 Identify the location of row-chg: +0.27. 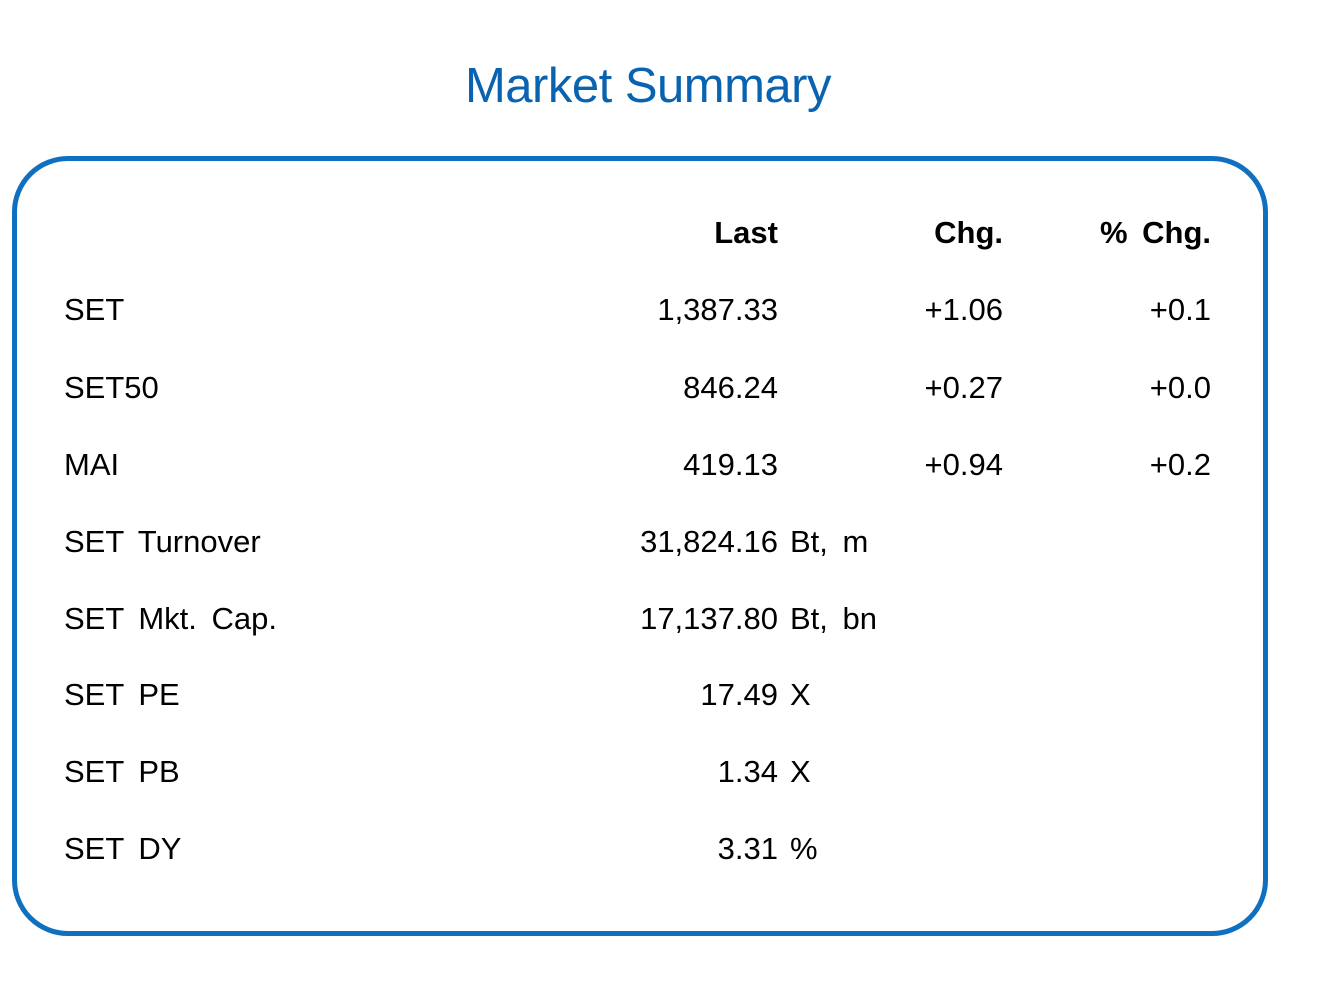
(963, 387).